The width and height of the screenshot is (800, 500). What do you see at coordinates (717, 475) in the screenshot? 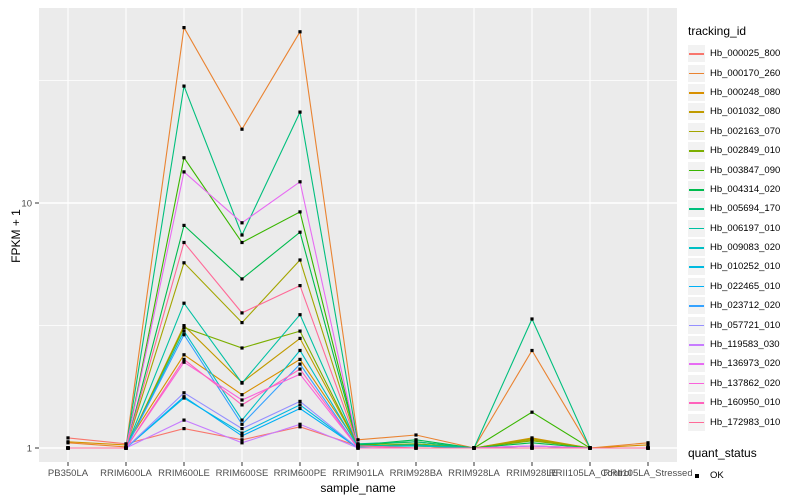
I see `quant-status-label: OK` at bounding box center [717, 475].